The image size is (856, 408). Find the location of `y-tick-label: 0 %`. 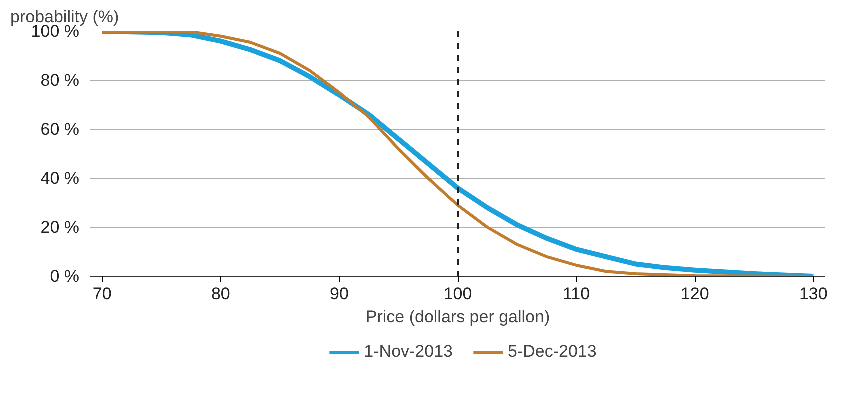

y-tick-label: 0 % is located at coordinates (65, 276).